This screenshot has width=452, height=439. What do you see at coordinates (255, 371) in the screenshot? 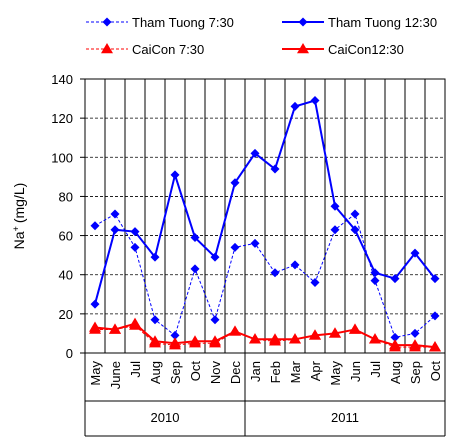
I see `x-tick-label: Jan` at bounding box center [255, 371].